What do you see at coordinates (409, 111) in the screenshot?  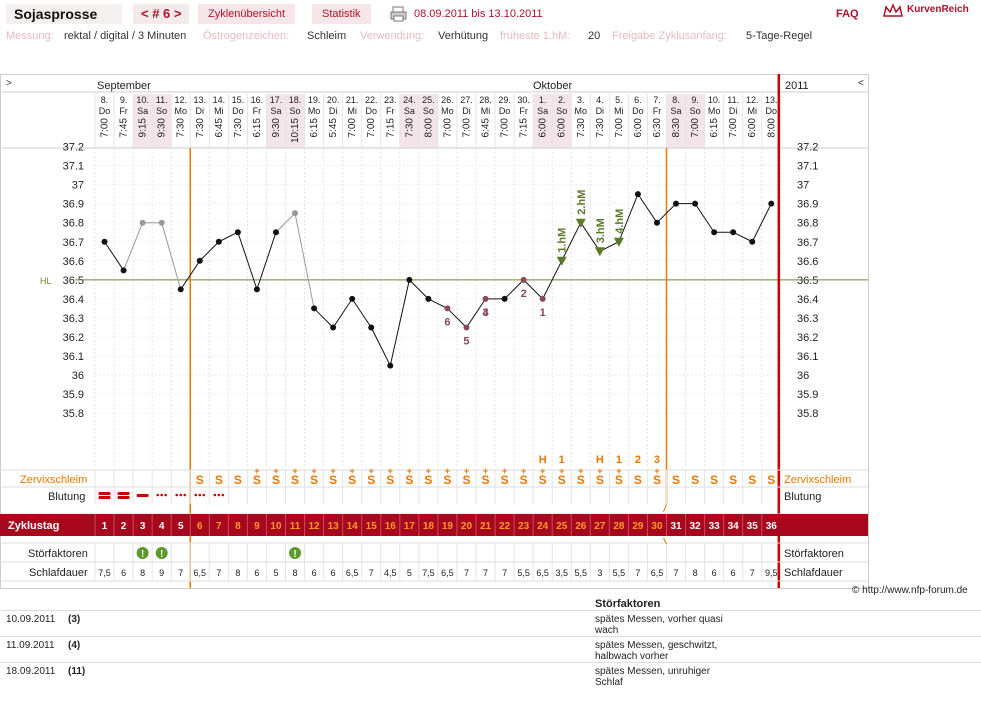 I see `weekday-label: Sa` at bounding box center [409, 111].